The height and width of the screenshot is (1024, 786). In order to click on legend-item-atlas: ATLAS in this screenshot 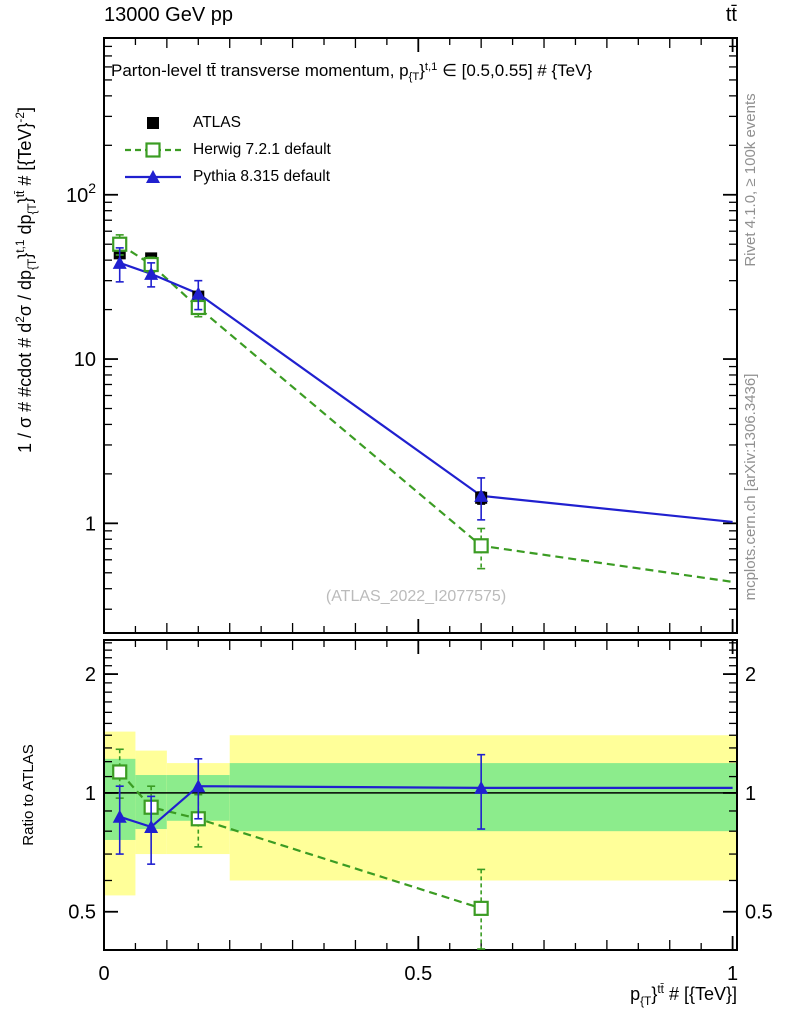, I will do `click(226, 122)`.